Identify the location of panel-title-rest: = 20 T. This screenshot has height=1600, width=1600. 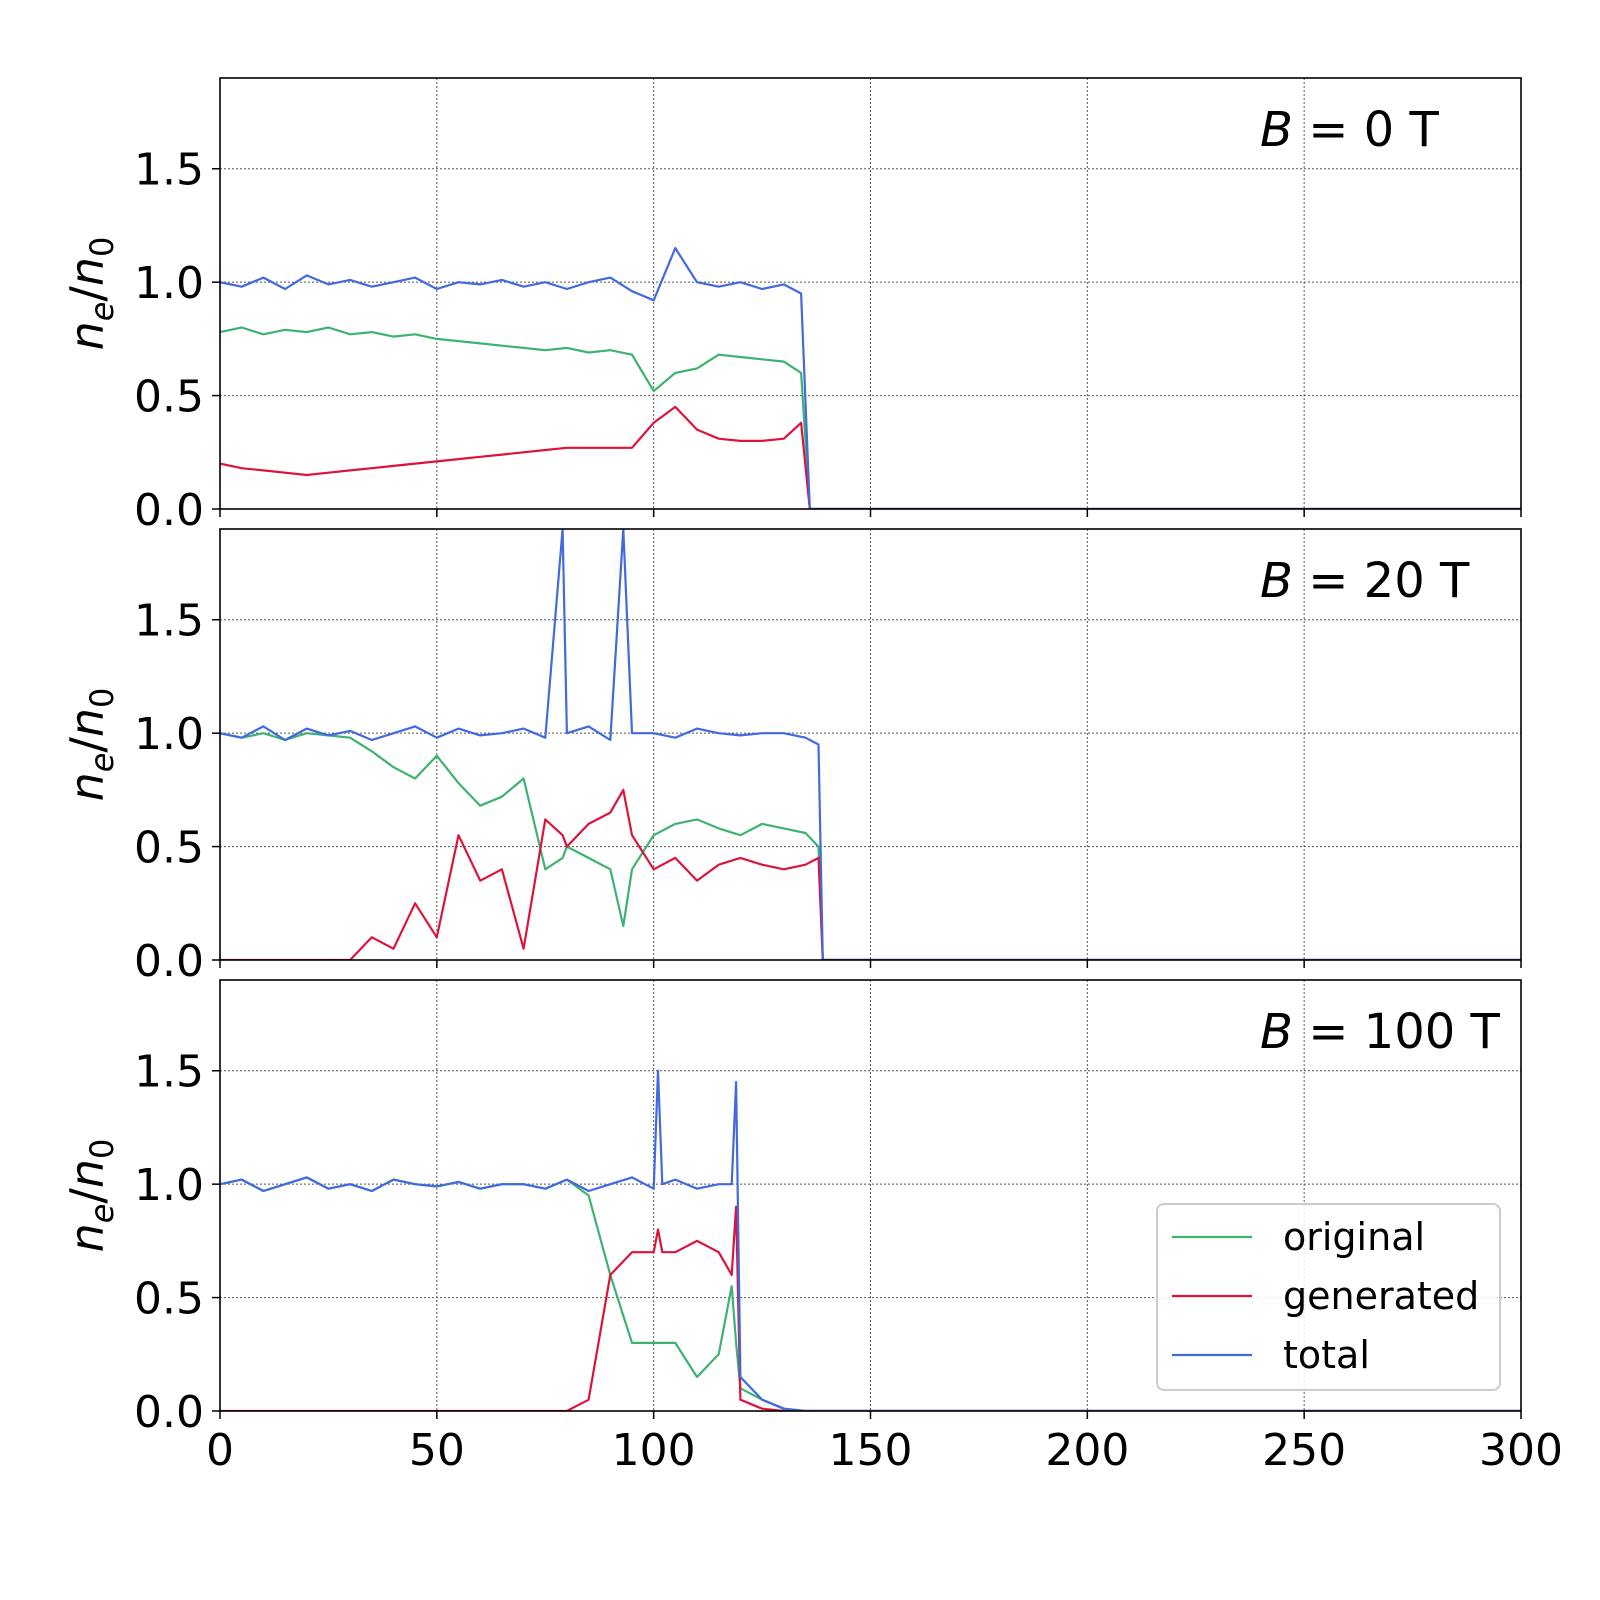
(1381, 581).